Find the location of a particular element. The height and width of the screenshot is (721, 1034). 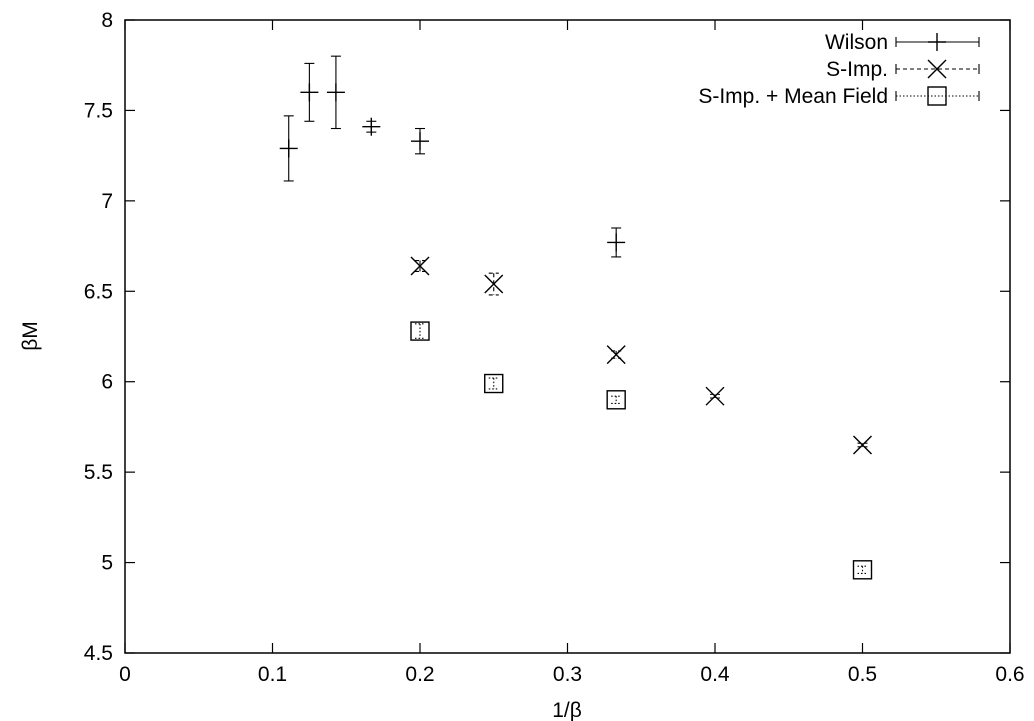

y-tick-label: 6 is located at coordinates (107, 382).